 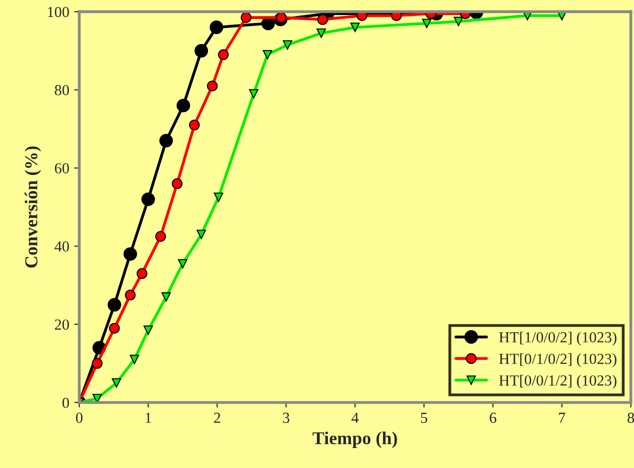 What do you see at coordinates (562, 417) in the screenshot?
I see `x-tick-label: 7` at bounding box center [562, 417].